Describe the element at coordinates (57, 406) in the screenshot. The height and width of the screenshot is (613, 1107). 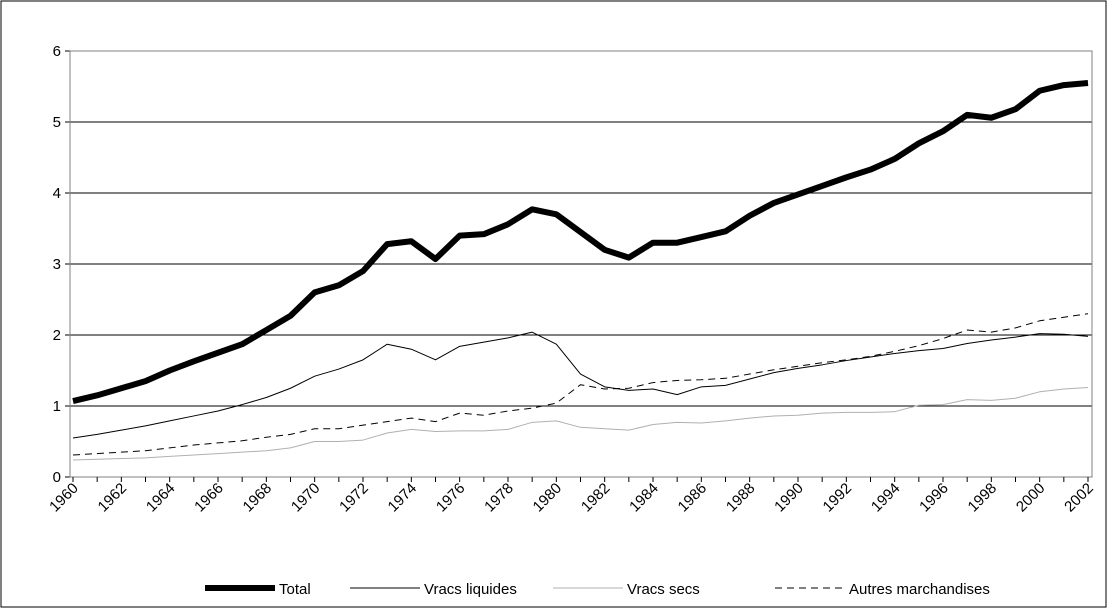
I see `y-tick-label: 1` at that location.